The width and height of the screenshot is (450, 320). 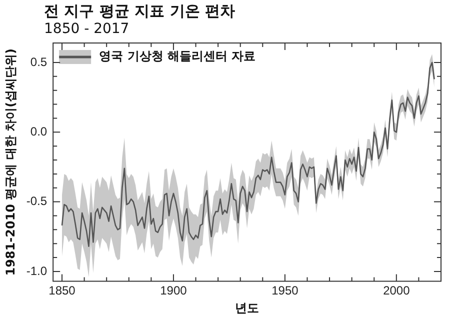 I want to click on y-axis-title: 1981-2010 평균에 대한 차이(섭씨단위), so click(x=10, y=162).